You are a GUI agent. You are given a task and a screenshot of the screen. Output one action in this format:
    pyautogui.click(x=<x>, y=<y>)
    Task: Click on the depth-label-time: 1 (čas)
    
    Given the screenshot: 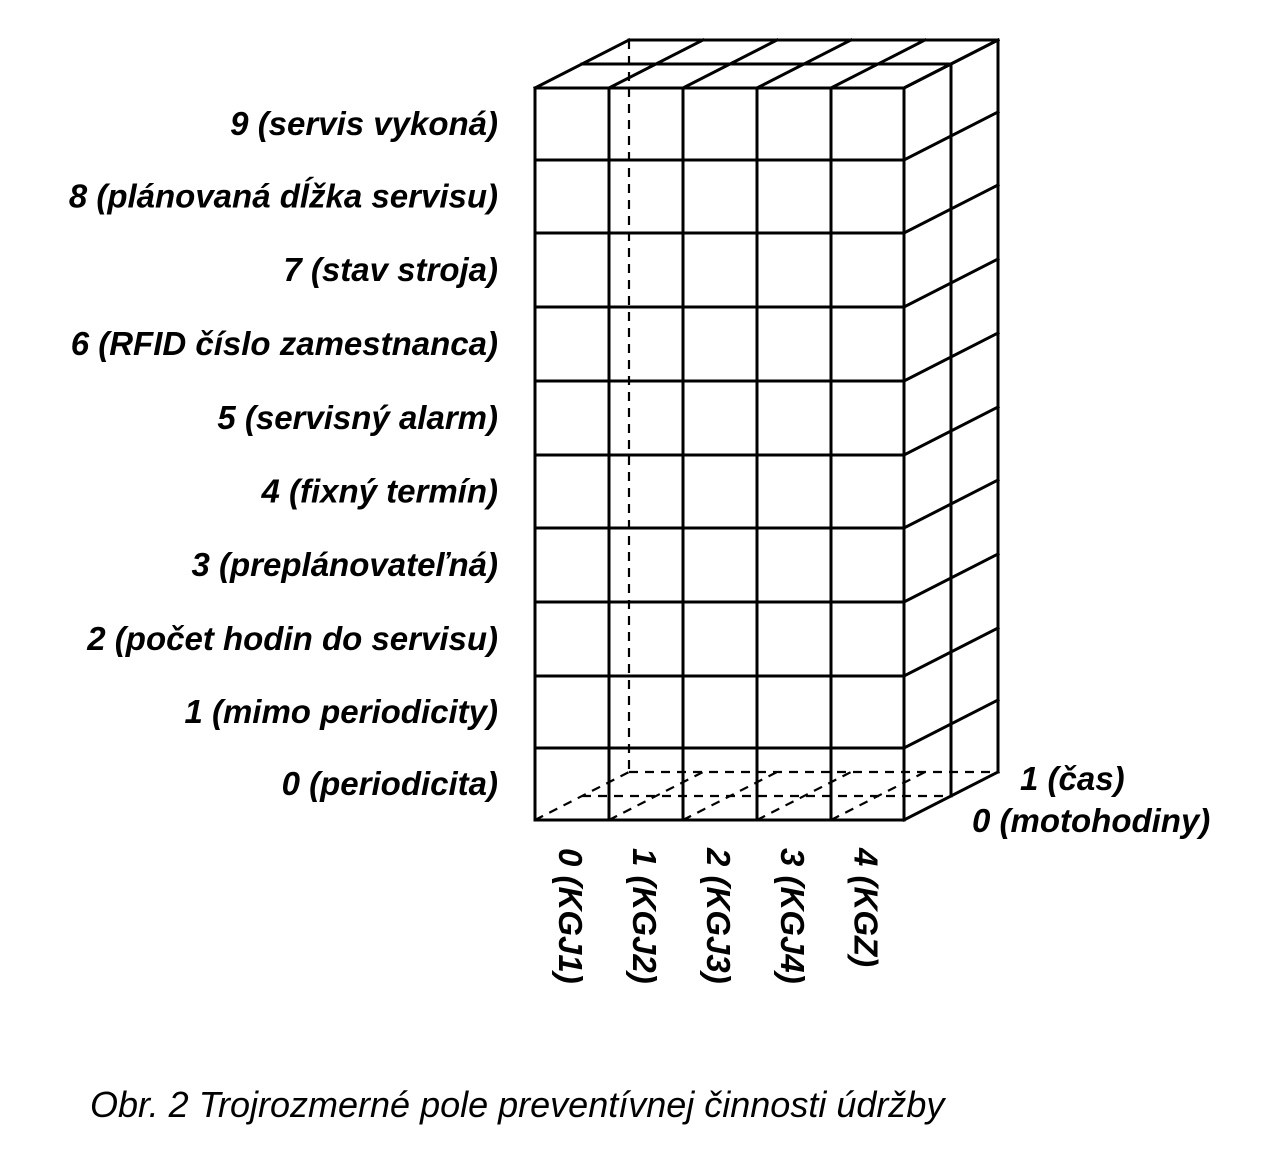 What is the action you would take?
    pyautogui.click(x=1072, y=778)
    